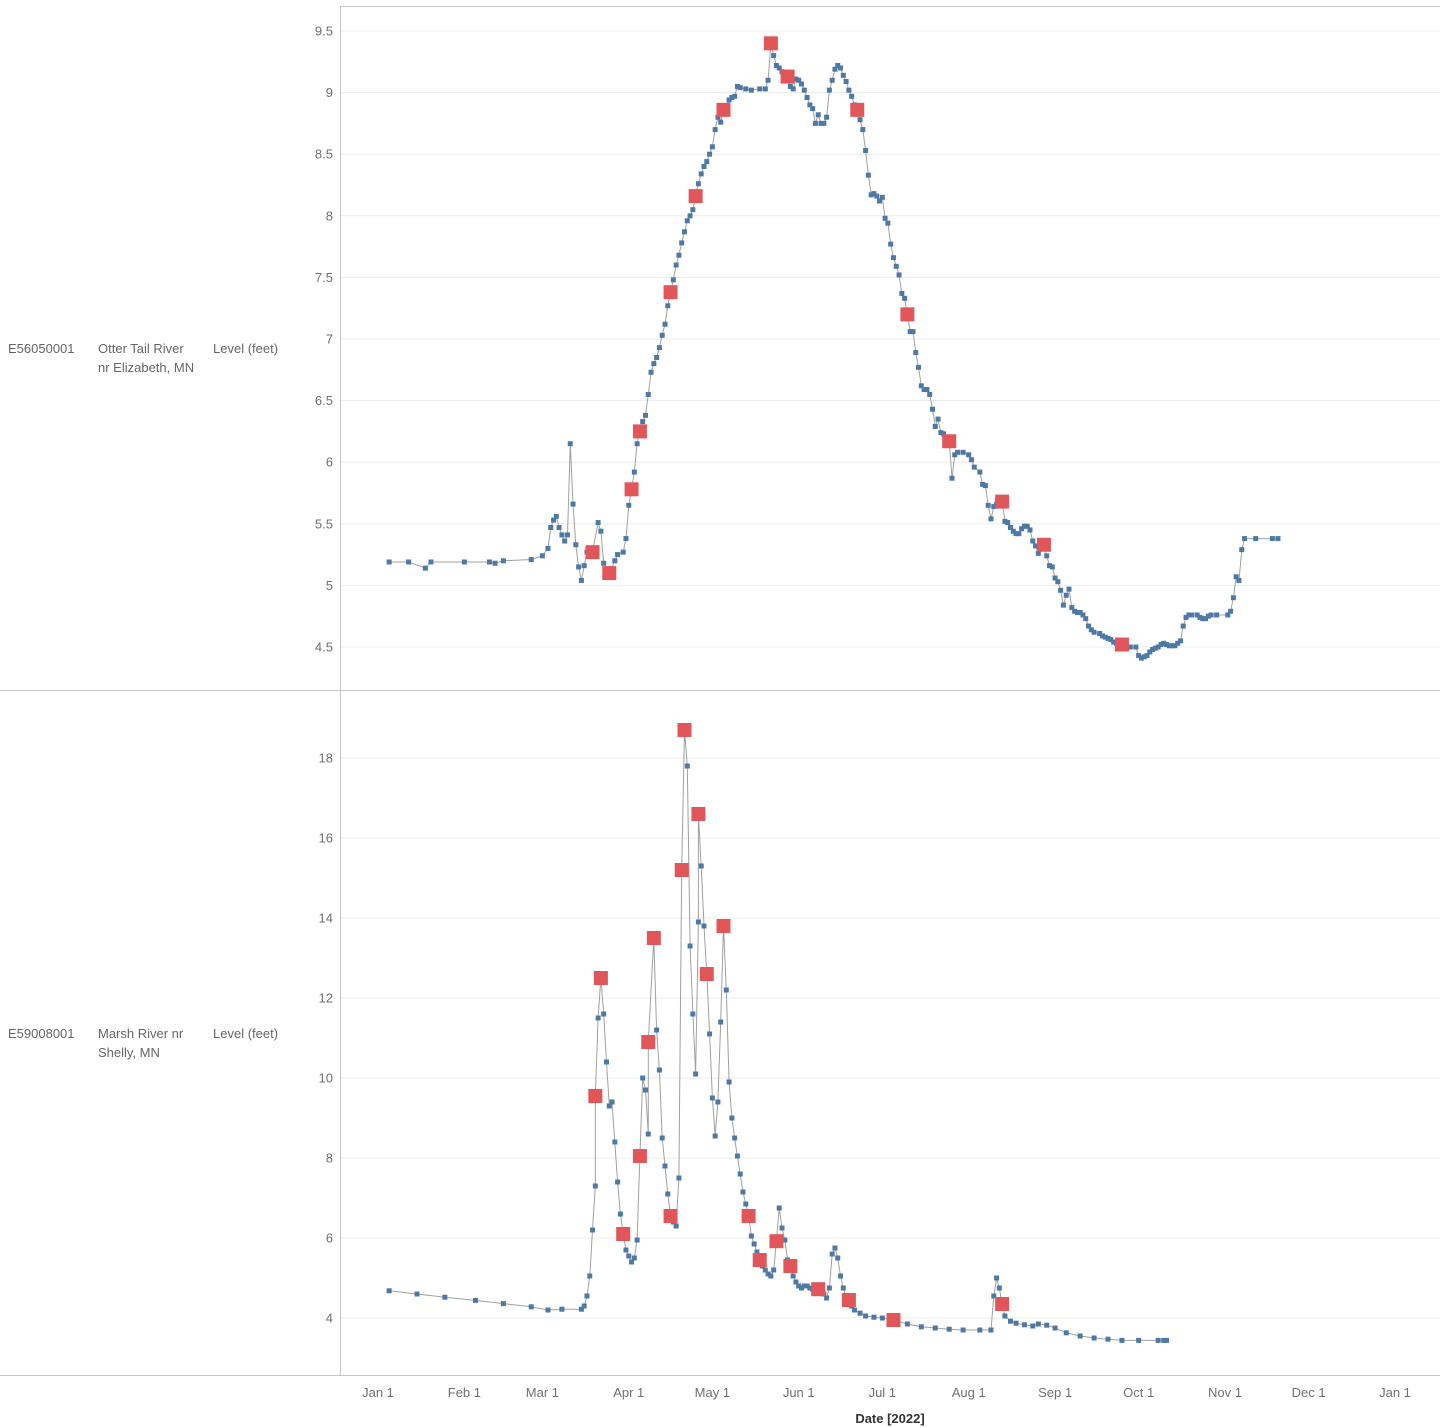 The height and width of the screenshot is (1428, 1440). What do you see at coordinates (720, 690) in the screenshot?
I see `panel-separator` at bounding box center [720, 690].